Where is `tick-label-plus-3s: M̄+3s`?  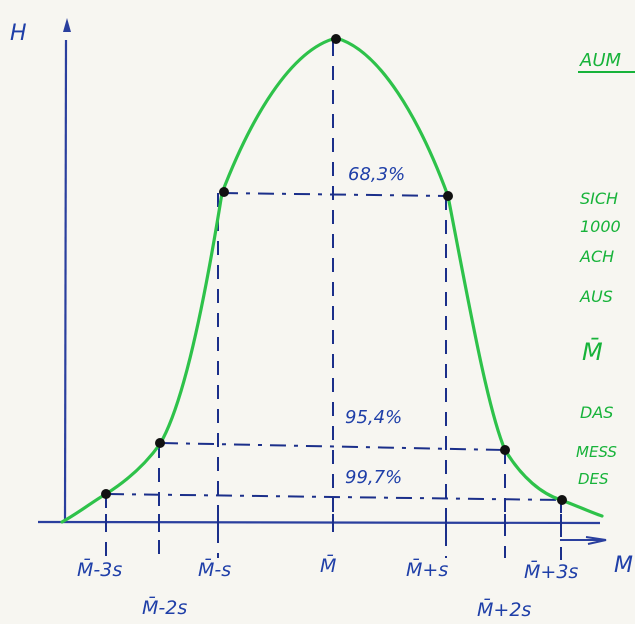 tick-label-plus-3s: M̄+3s is located at coordinates (551, 571).